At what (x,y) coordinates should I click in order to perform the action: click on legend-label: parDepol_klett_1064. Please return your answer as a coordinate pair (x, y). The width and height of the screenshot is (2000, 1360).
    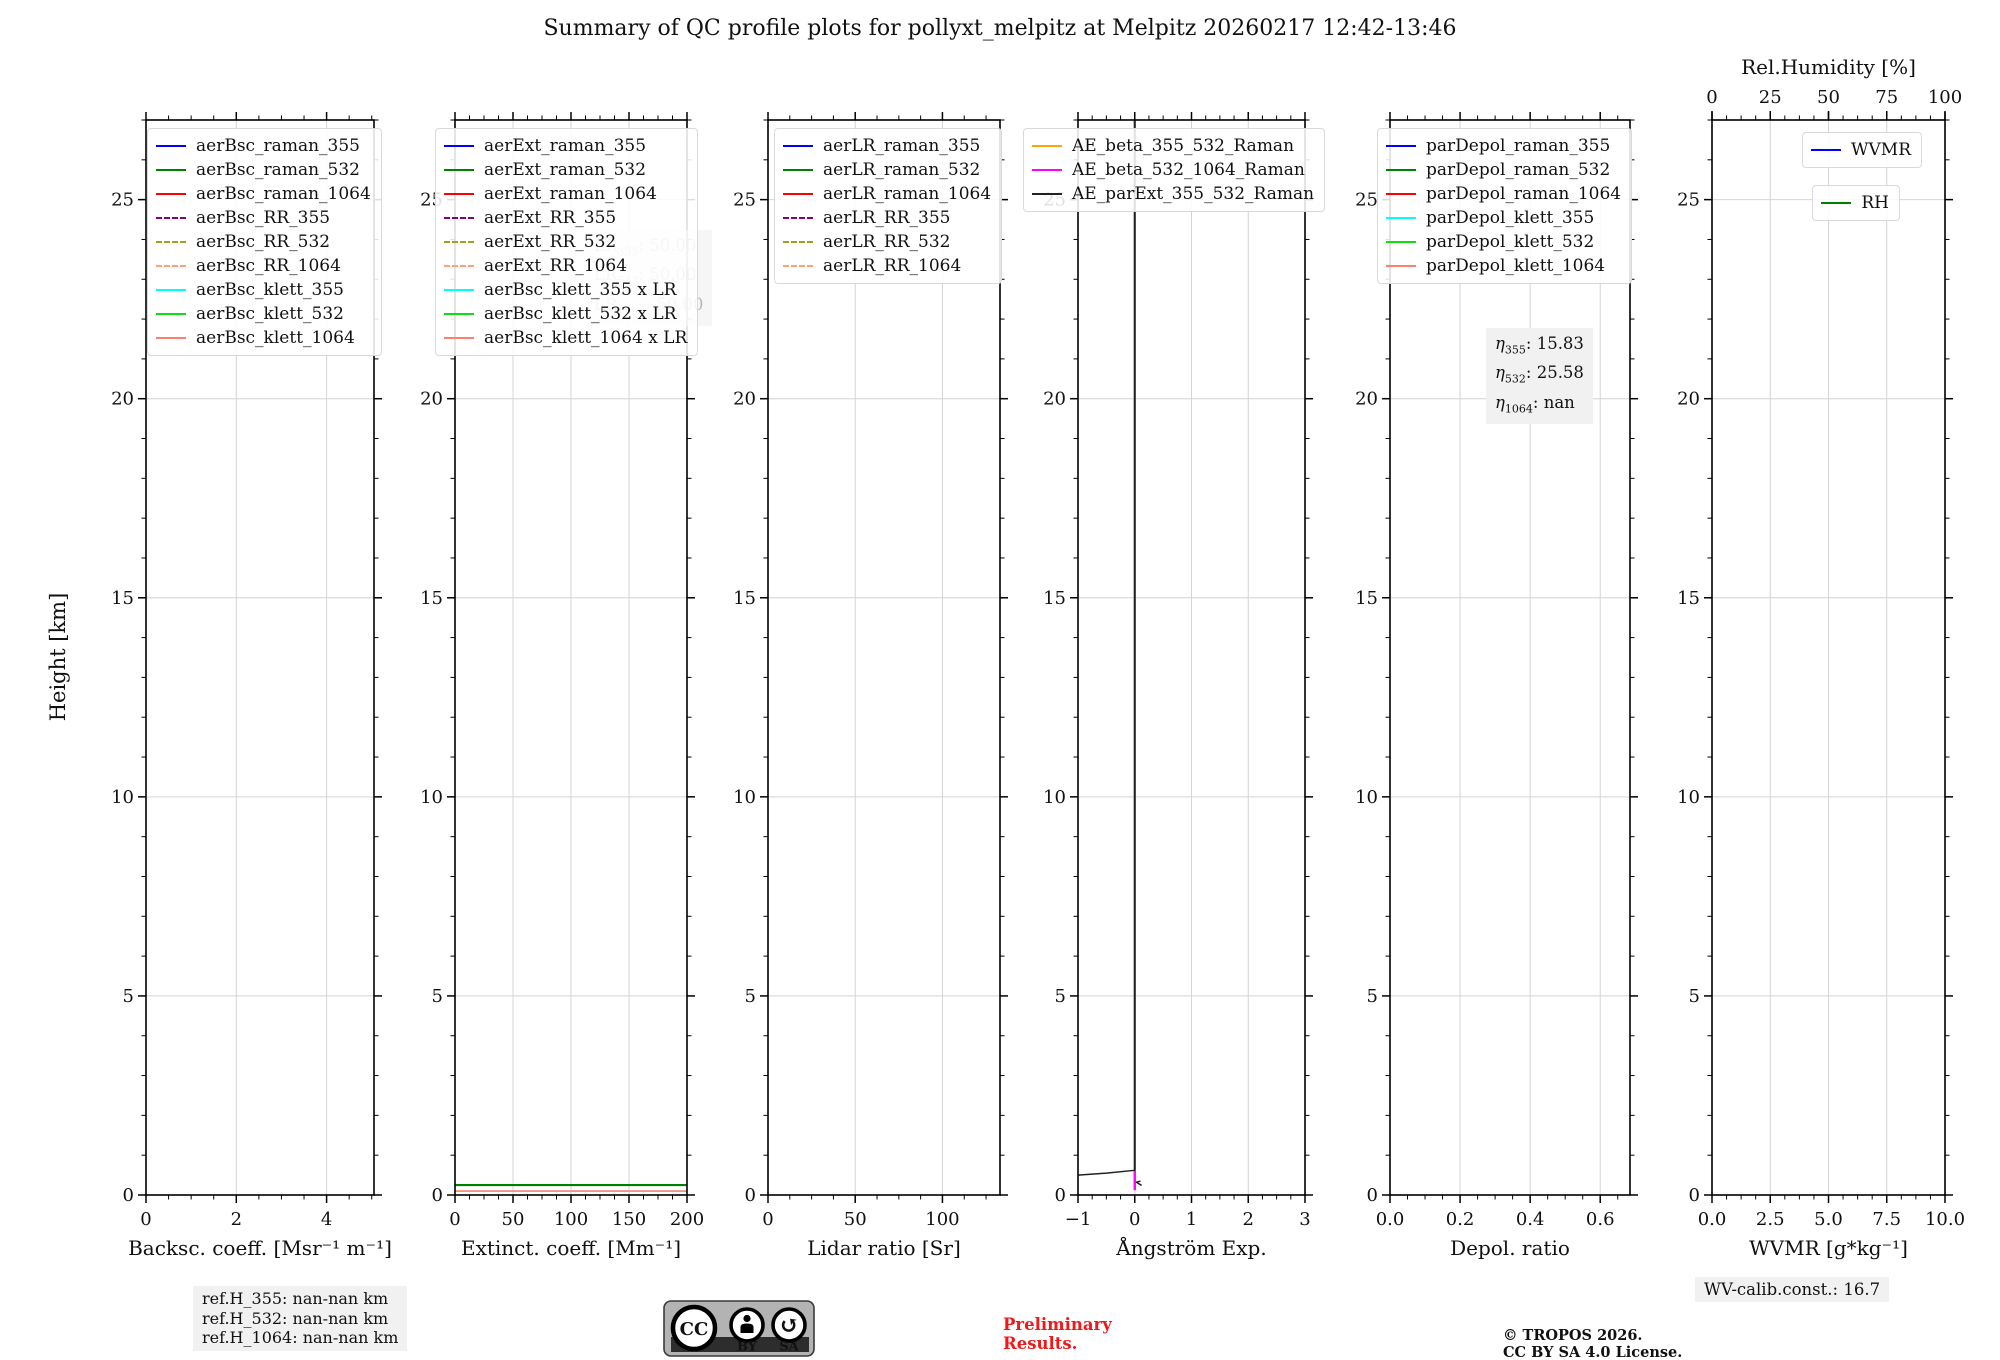
    Looking at the image, I should click on (1516, 266).